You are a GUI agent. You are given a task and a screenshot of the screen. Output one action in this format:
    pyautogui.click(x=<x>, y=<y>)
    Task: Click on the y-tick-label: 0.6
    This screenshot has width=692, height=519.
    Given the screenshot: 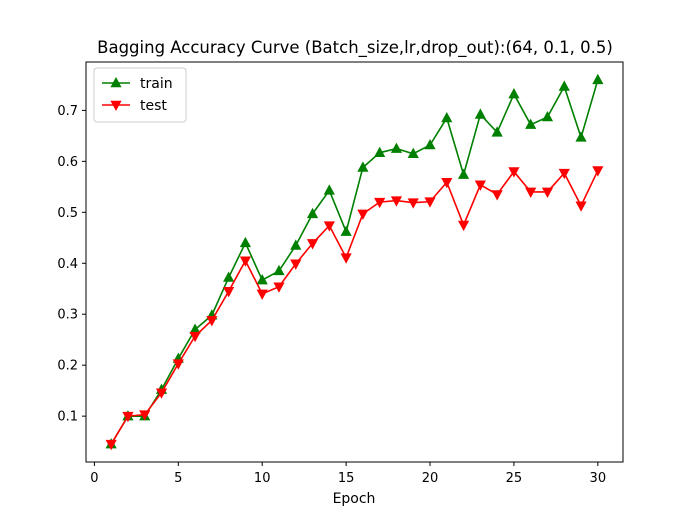 What is the action you would take?
    pyautogui.click(x=67, y=162)
    